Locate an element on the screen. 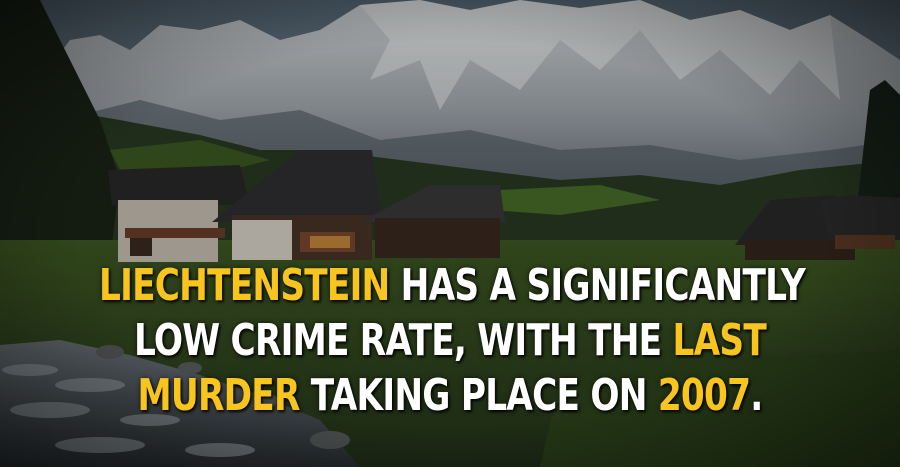 This screenshot has height=467, width=900. caption-line-2: LOW CRIME RATE, WITH THE LAST is located at coordinates (450, 340).